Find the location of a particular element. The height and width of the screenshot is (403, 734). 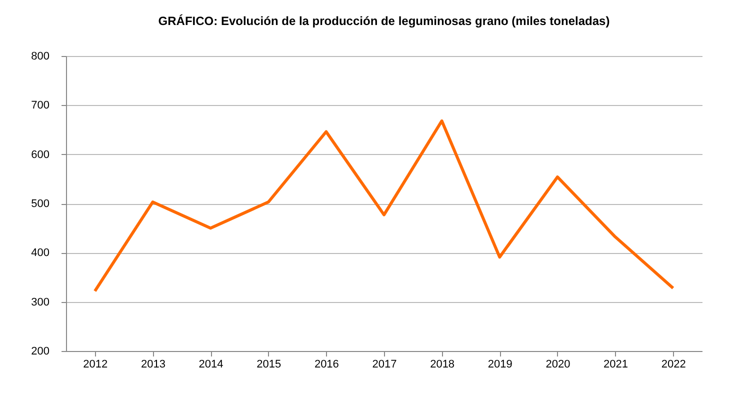

y-tick-label: 400 is located at coordinates (40, 253).